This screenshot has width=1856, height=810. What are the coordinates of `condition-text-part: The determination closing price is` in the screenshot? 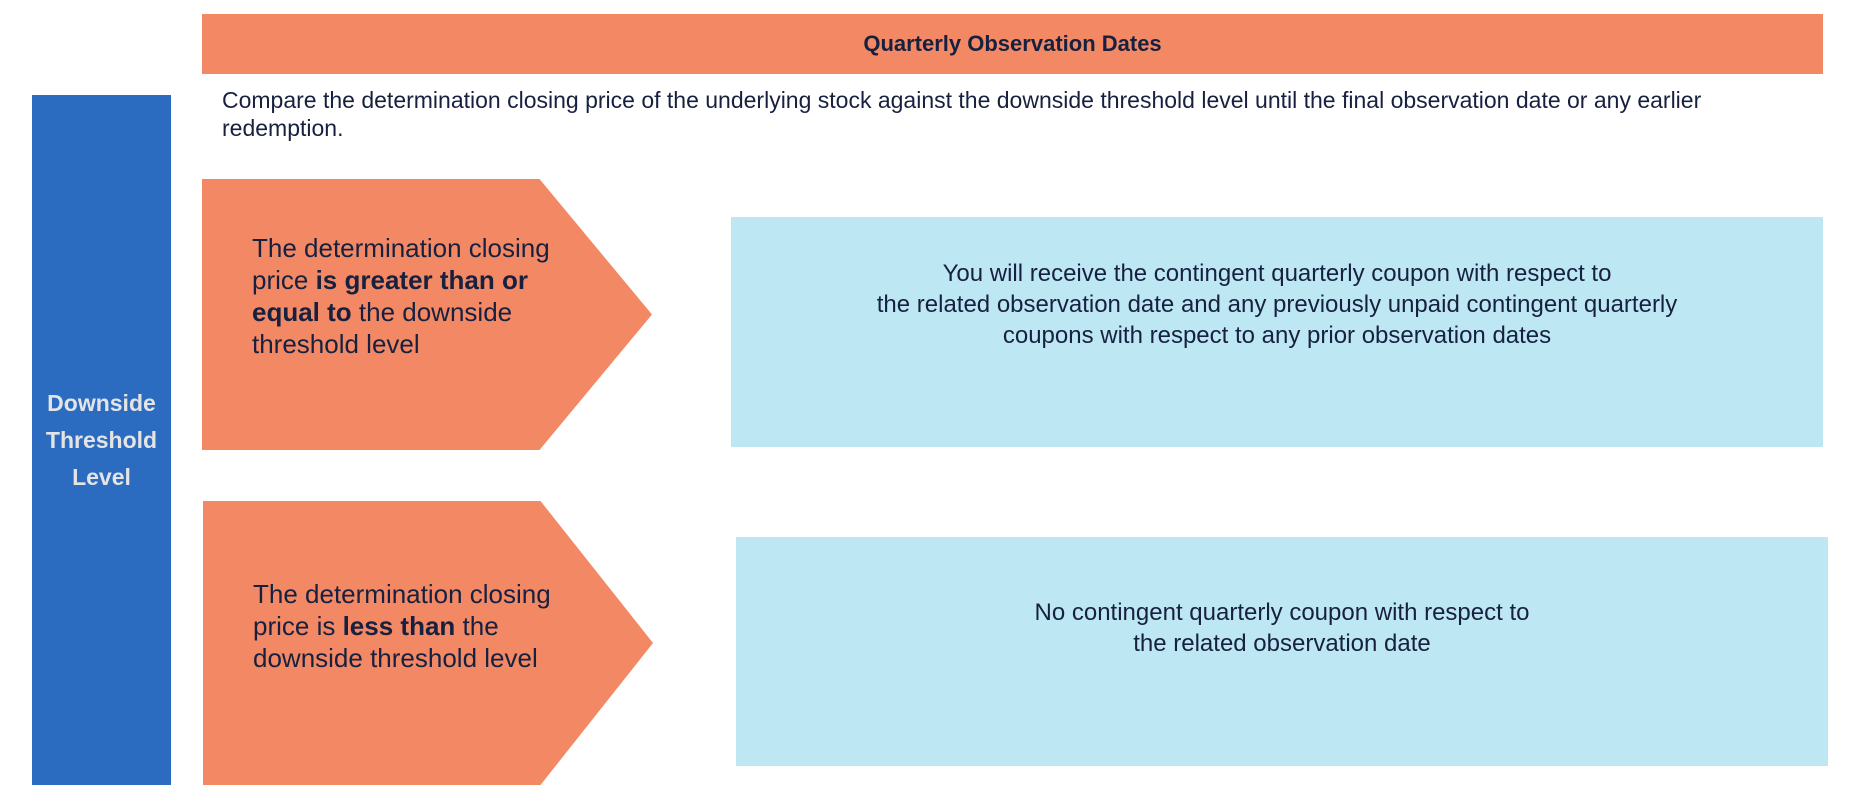 It's located at (402, 610).